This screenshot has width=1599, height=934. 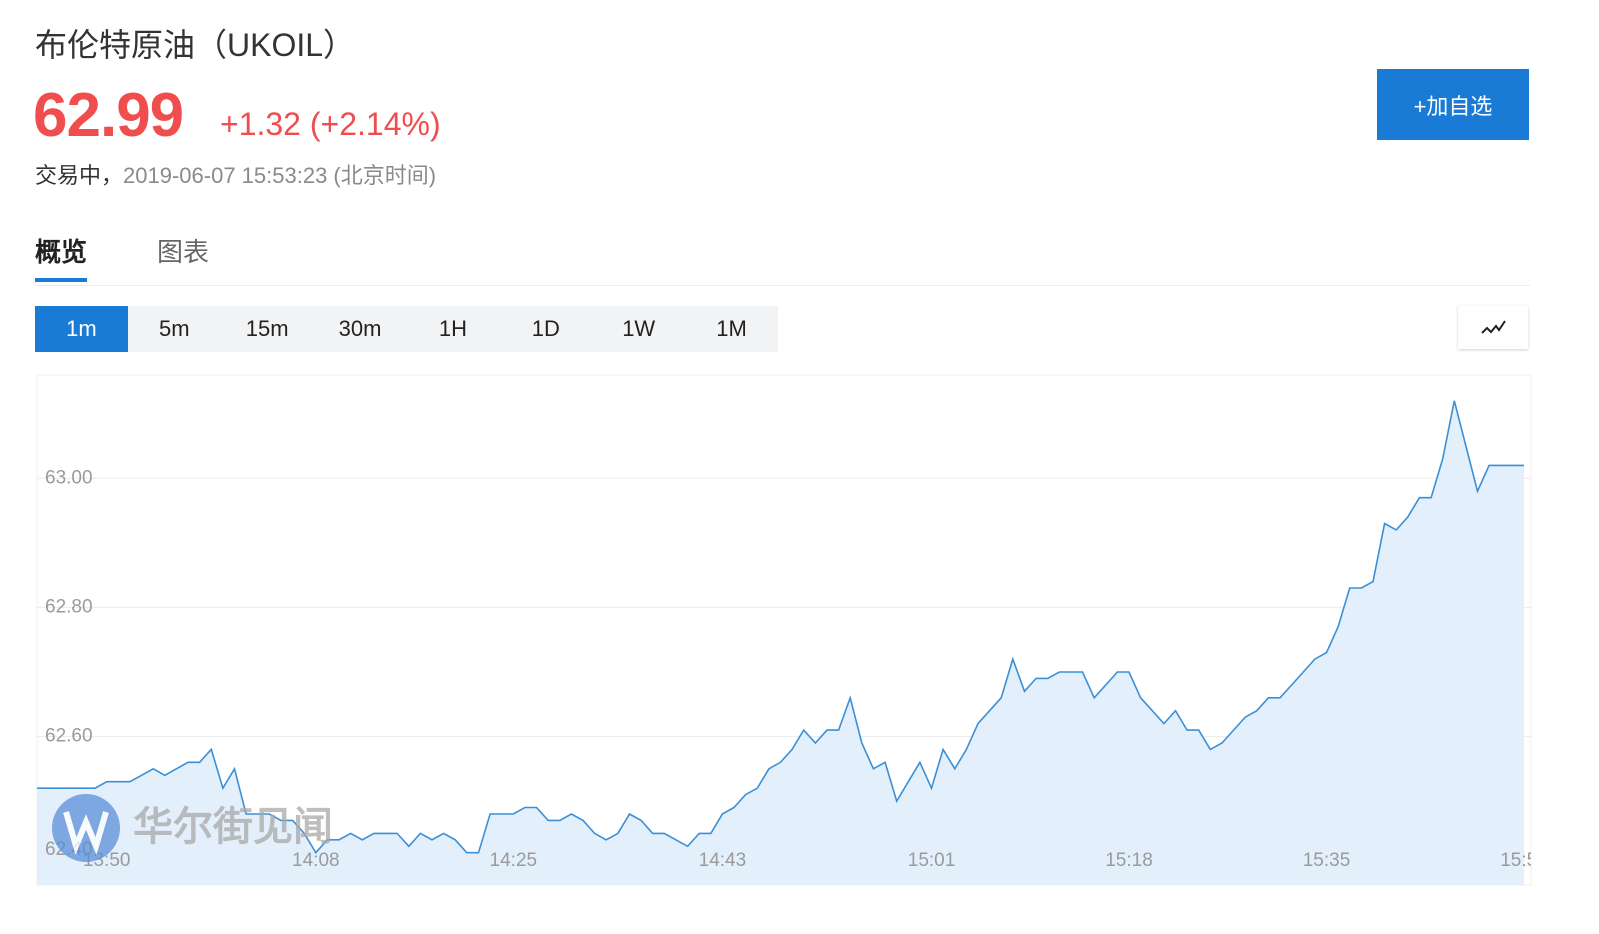 What do you see at coordinates (514, 860) in the screenshot?
I see `x-tick-label: 14:25` at bounding box center [514, 860].